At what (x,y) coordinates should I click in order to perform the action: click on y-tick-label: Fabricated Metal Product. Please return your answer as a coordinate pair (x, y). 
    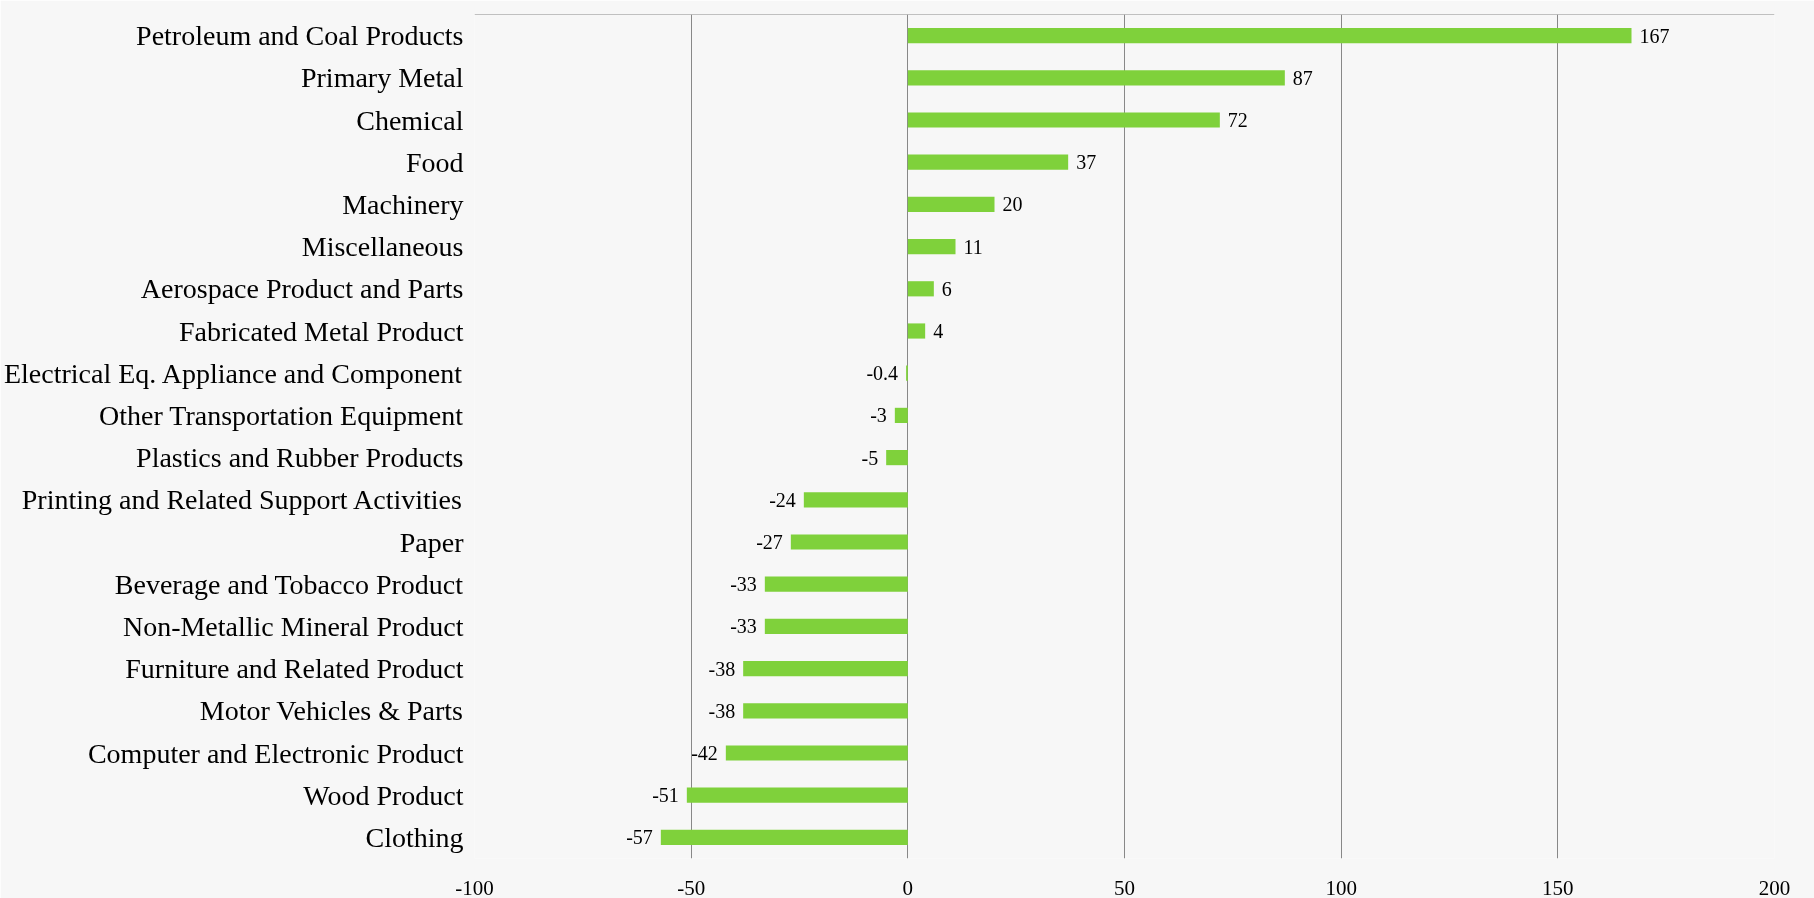
    Looking at the image, I should click on (321, 331).